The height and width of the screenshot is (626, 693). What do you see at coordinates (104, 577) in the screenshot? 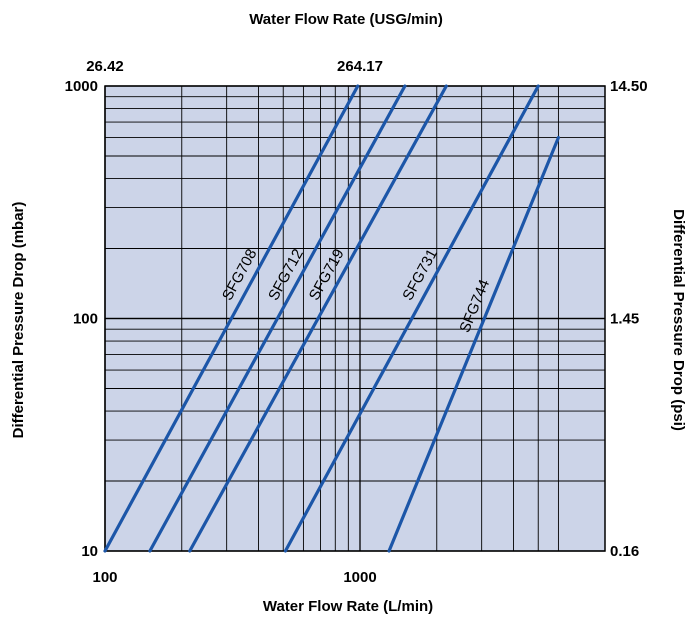
I see `x-tick-label: 100` at bounding box center [104, 577].